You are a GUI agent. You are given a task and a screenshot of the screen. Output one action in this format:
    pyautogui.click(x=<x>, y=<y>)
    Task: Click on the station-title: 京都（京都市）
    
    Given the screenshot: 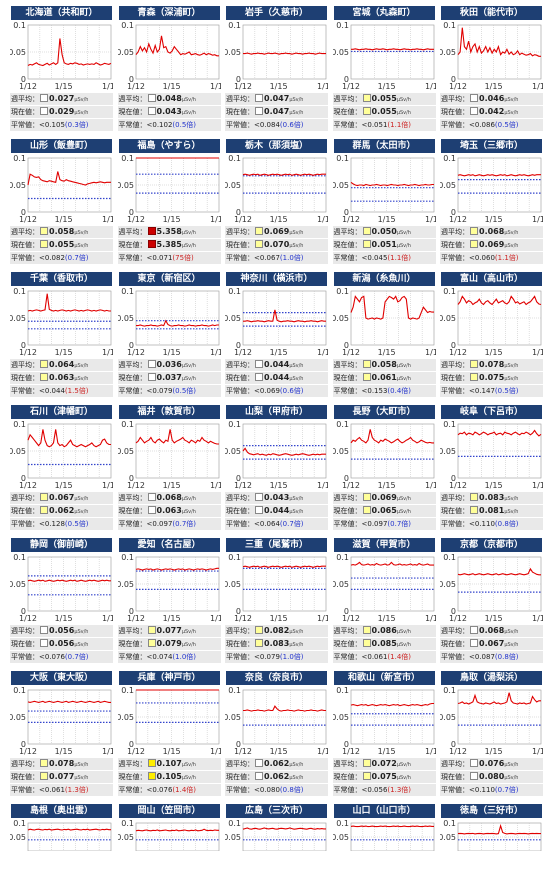 What is the action you would take?
    pyautogui.click(x=491, y=545)
    